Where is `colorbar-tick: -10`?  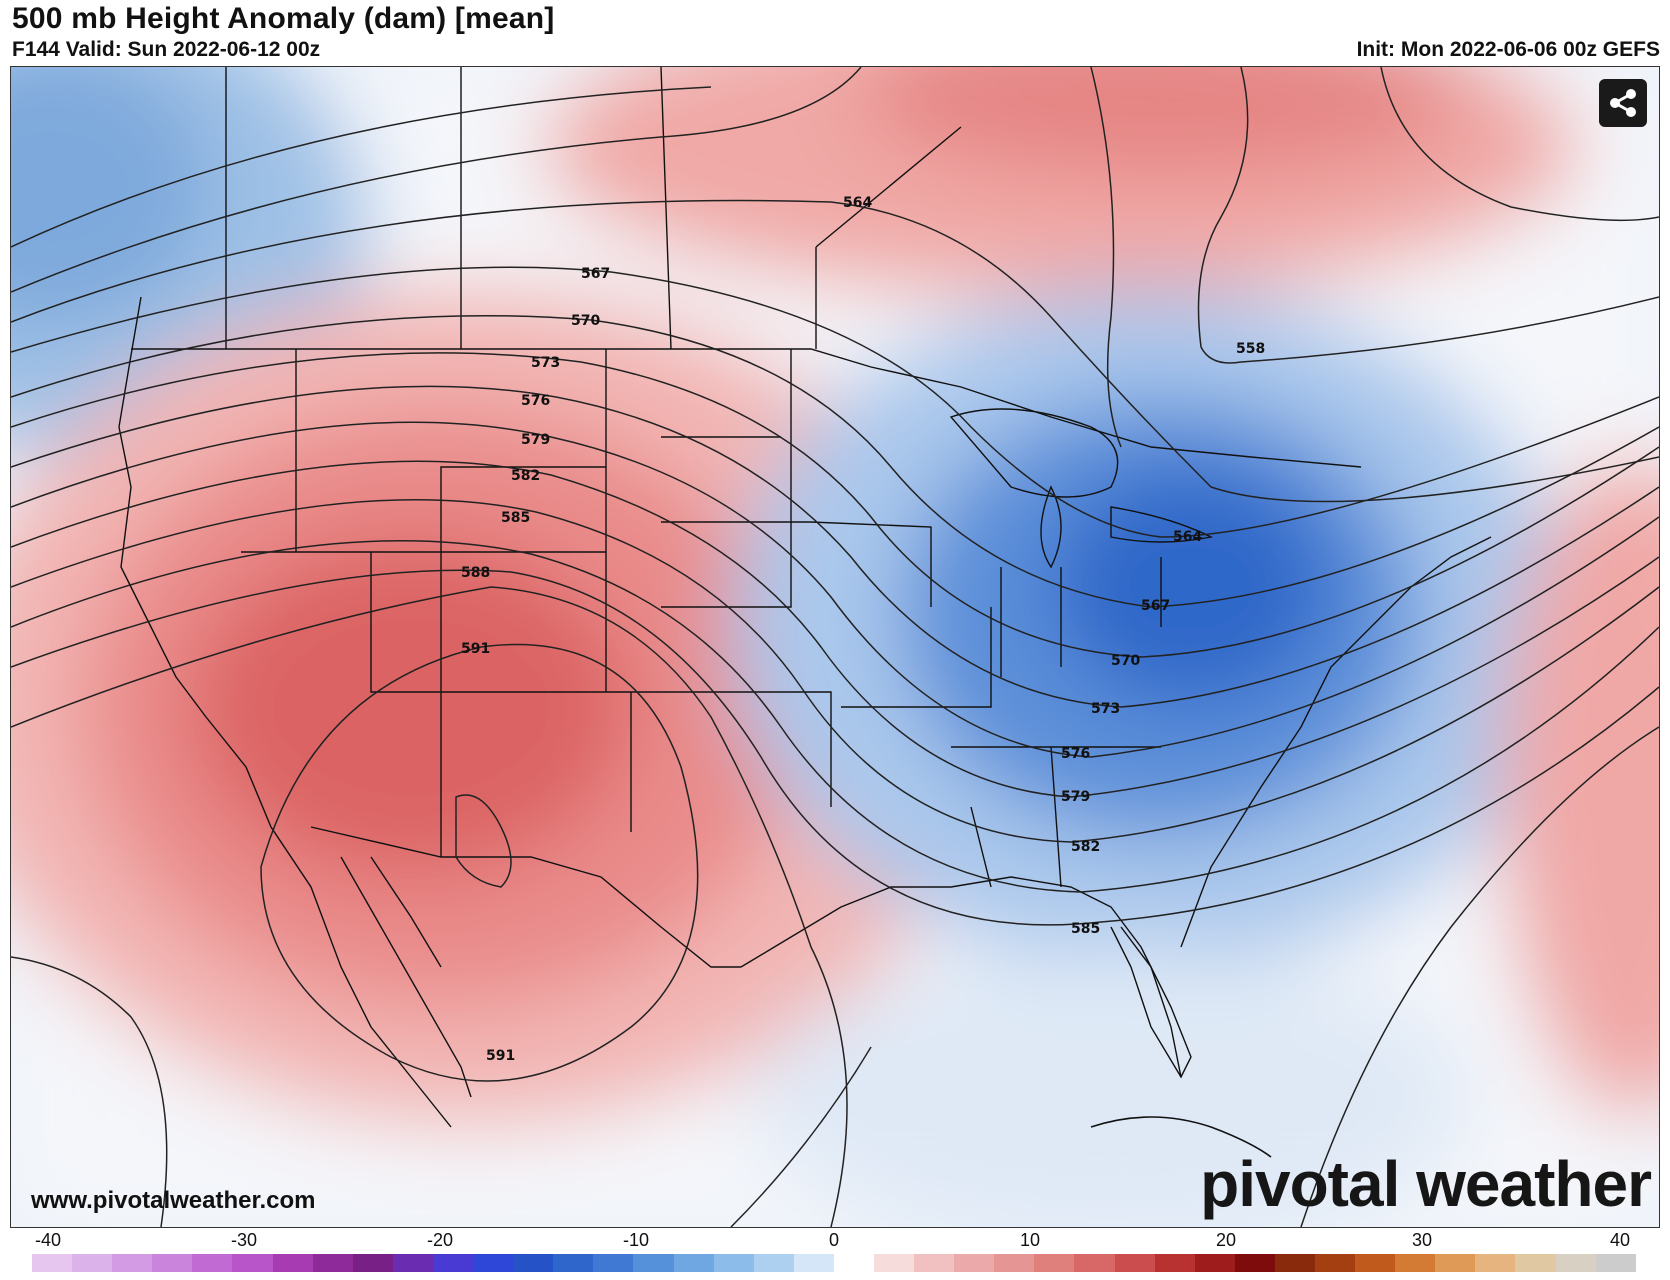
colorbar-tick: -10 is located at coordinates (636, 1240).